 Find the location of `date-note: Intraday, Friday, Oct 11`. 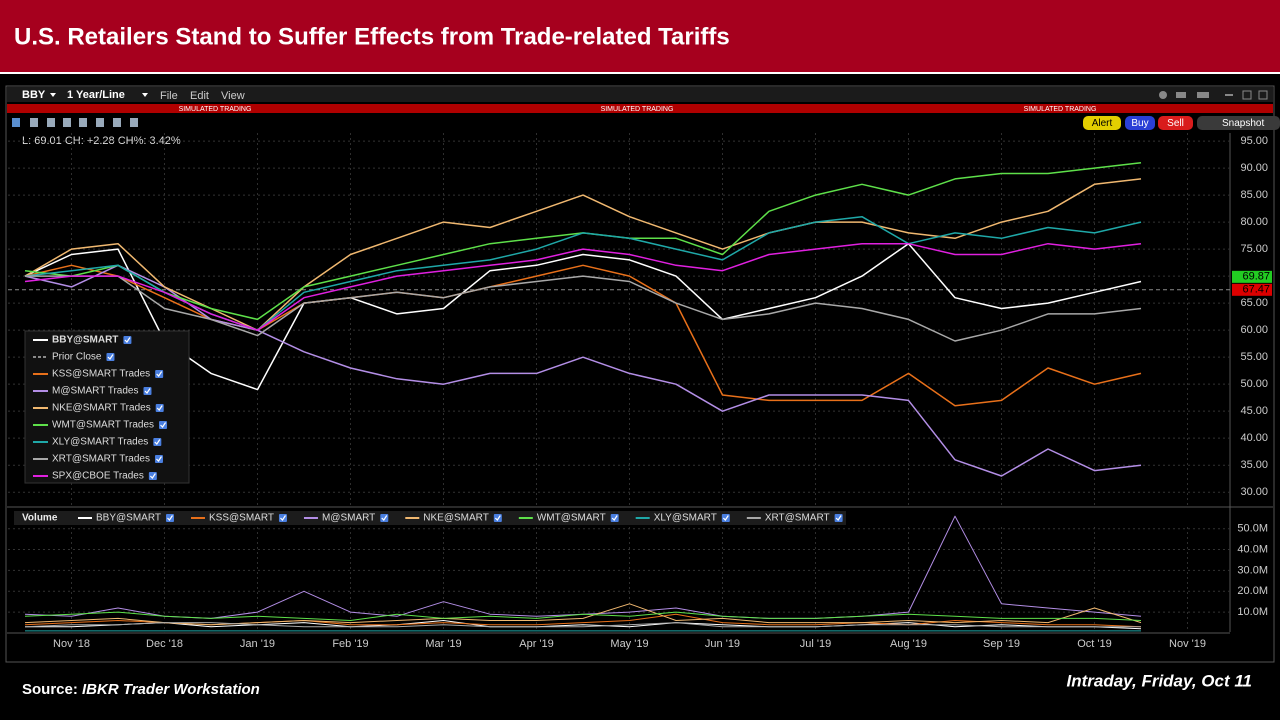

date-note: Intraday, Friday, Oct 11 is located at coordinates (1160, 680).